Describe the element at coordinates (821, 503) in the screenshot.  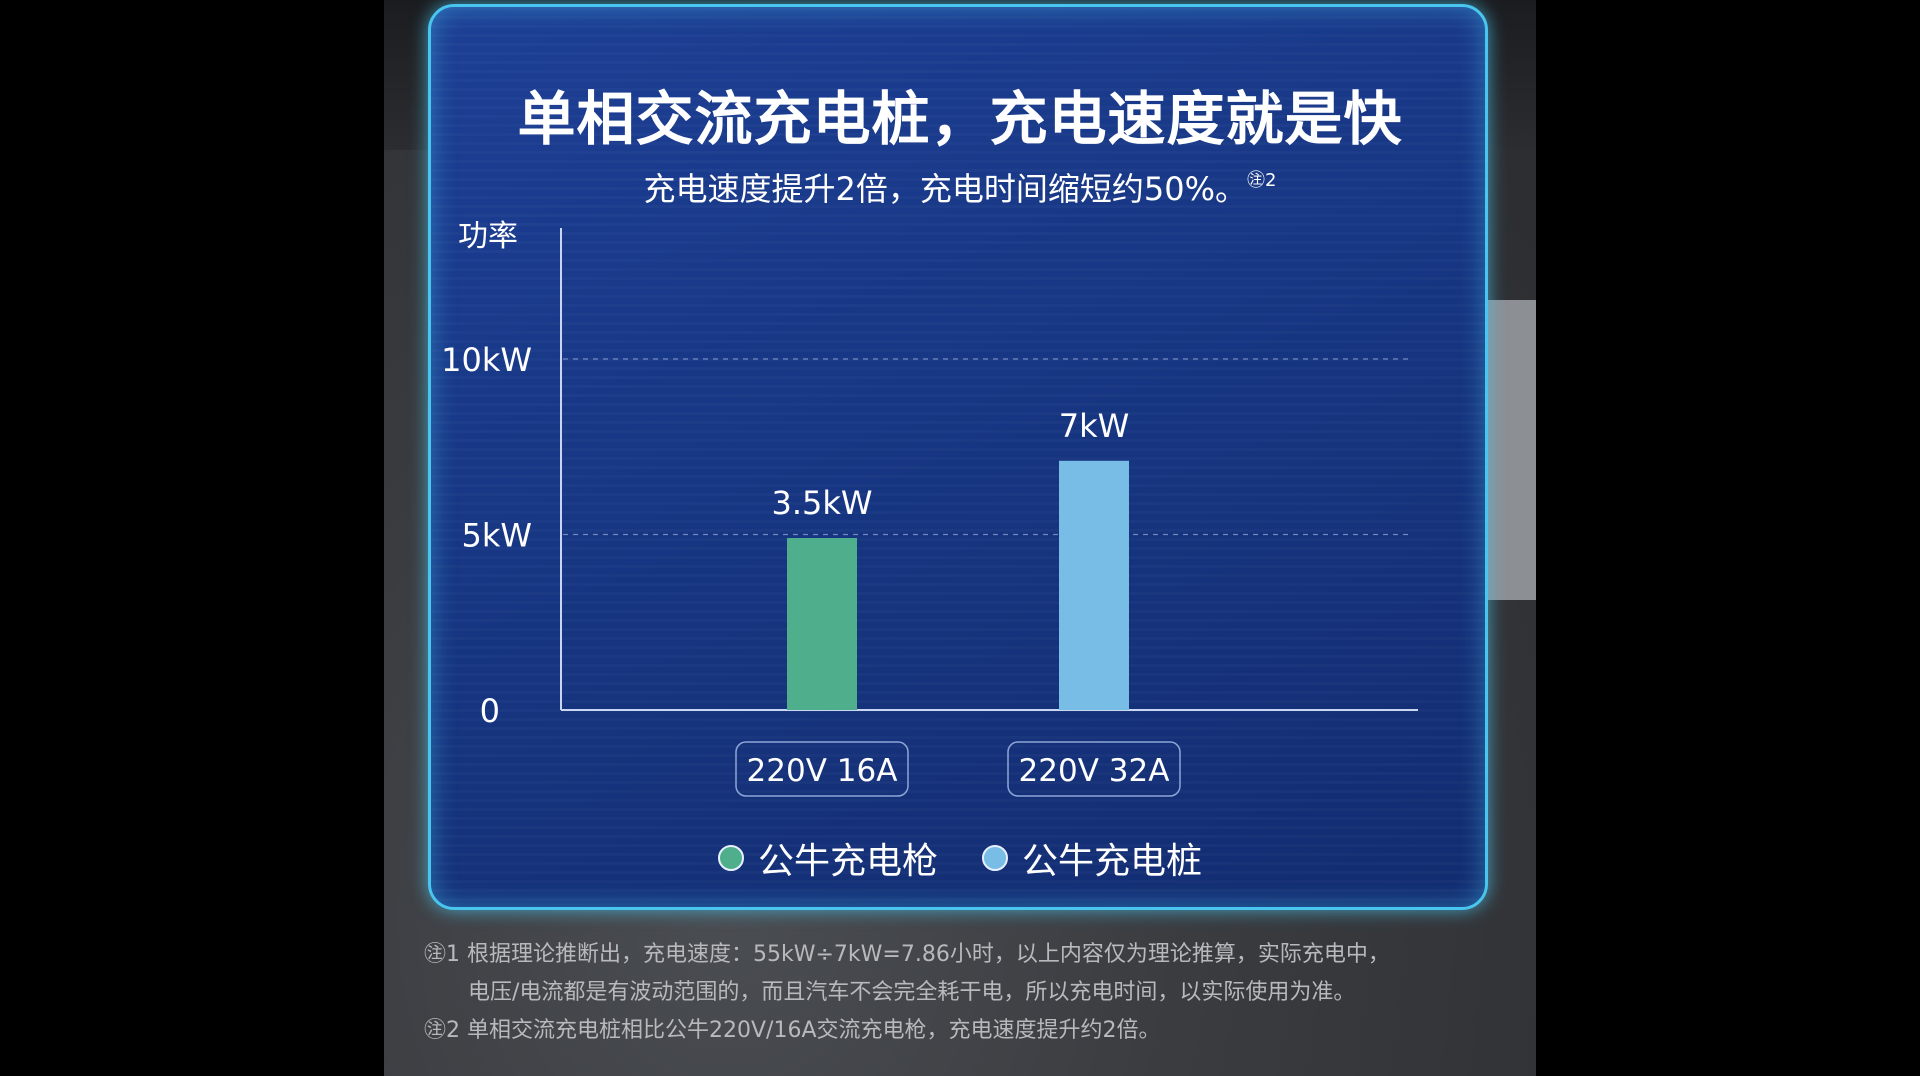
I see `bar-value-label-0: 3.5kW` at that location.